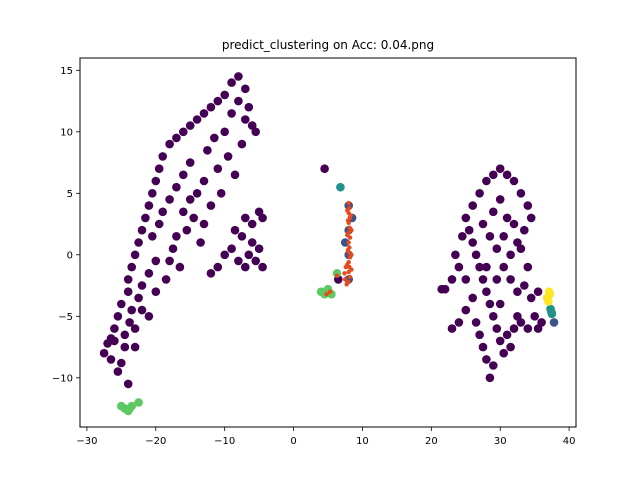 This screenshot has width=640, height=480. I want to click on x-tick-label: −30, so click(86, 441).